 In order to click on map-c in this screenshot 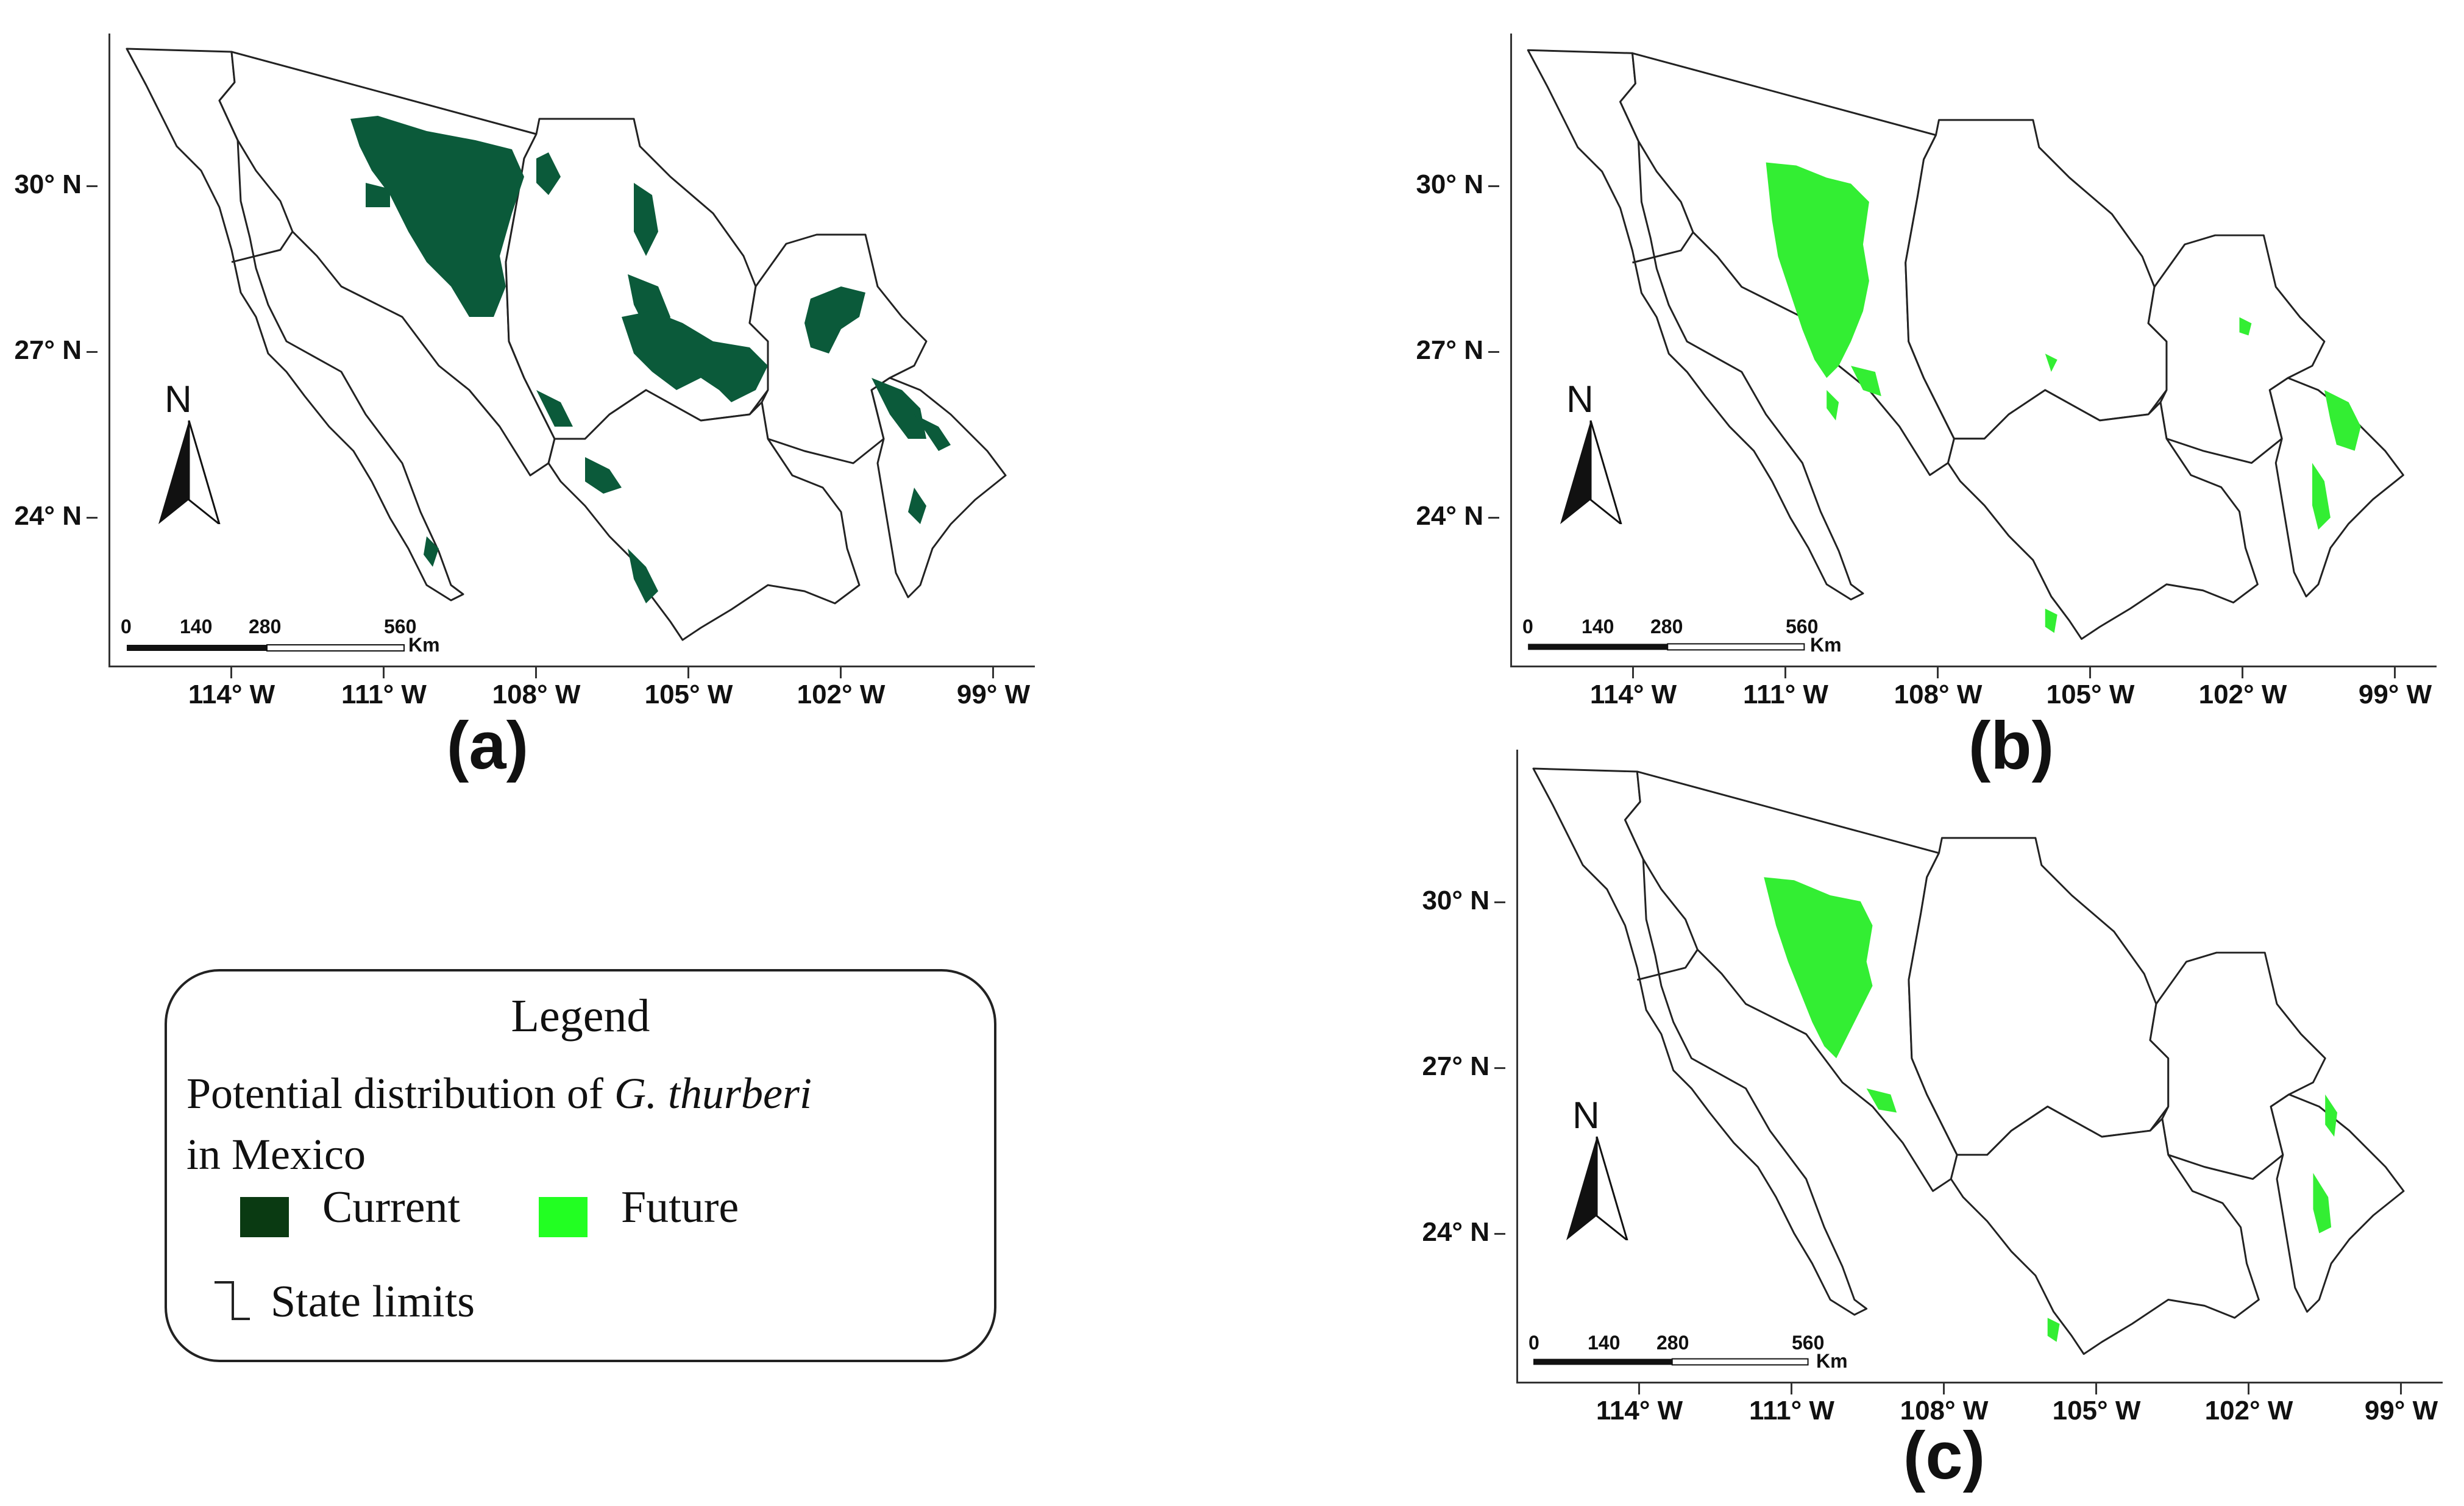, I will do `click(1968, 1067)`.